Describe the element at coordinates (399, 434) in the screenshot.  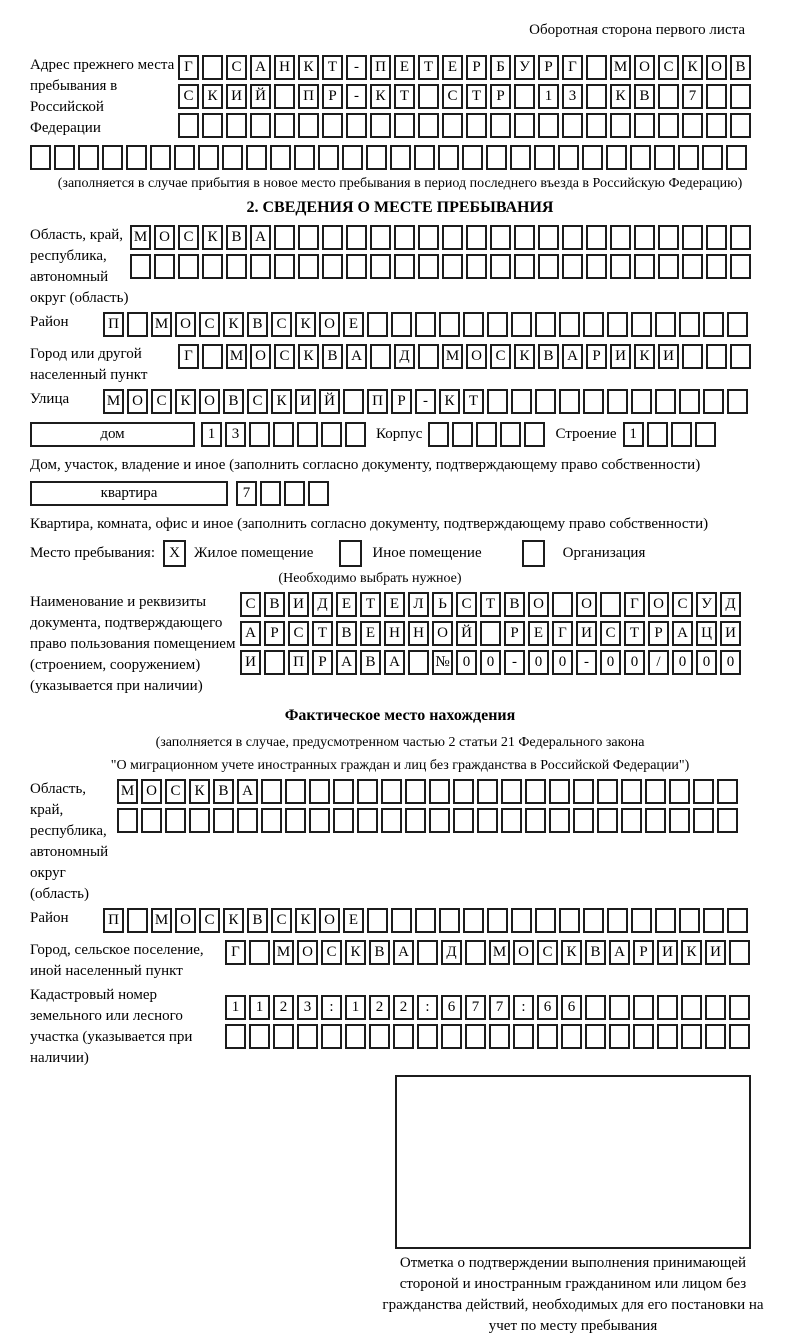
I see `korpus-label: Корпус` at that location.